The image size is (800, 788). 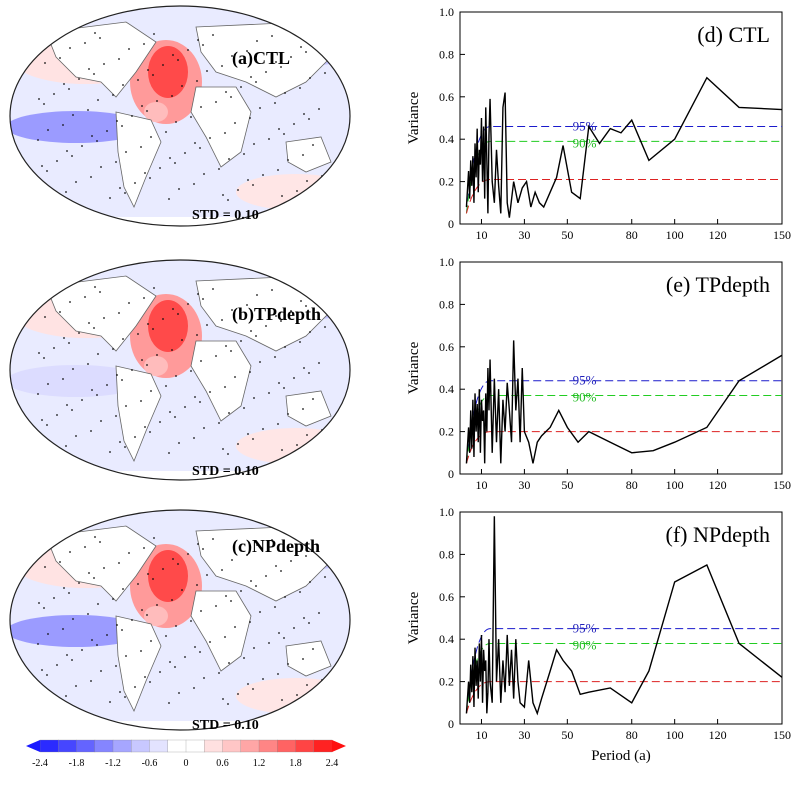 I want to click on map-panel-a: (a)CTL STD = 0.10, so click(x=180, y=116).